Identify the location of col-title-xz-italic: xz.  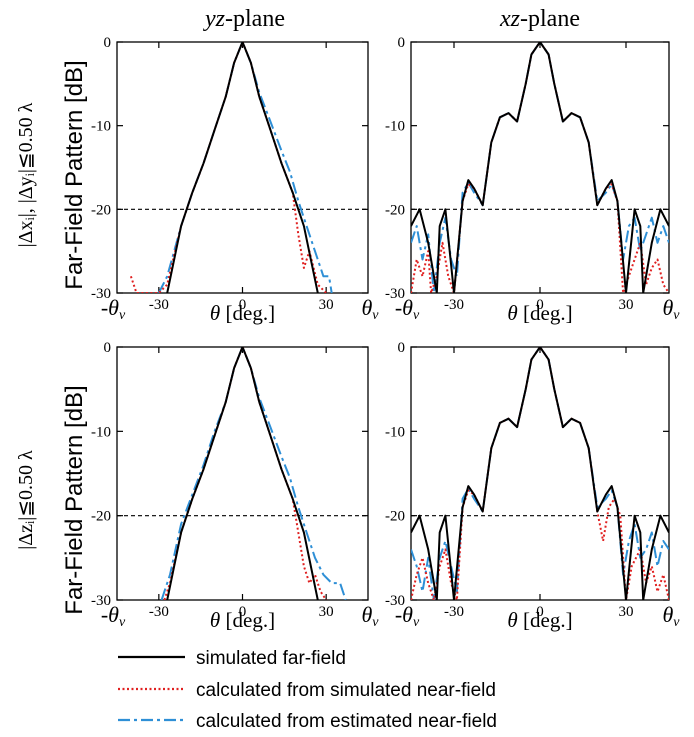
(510, 19).